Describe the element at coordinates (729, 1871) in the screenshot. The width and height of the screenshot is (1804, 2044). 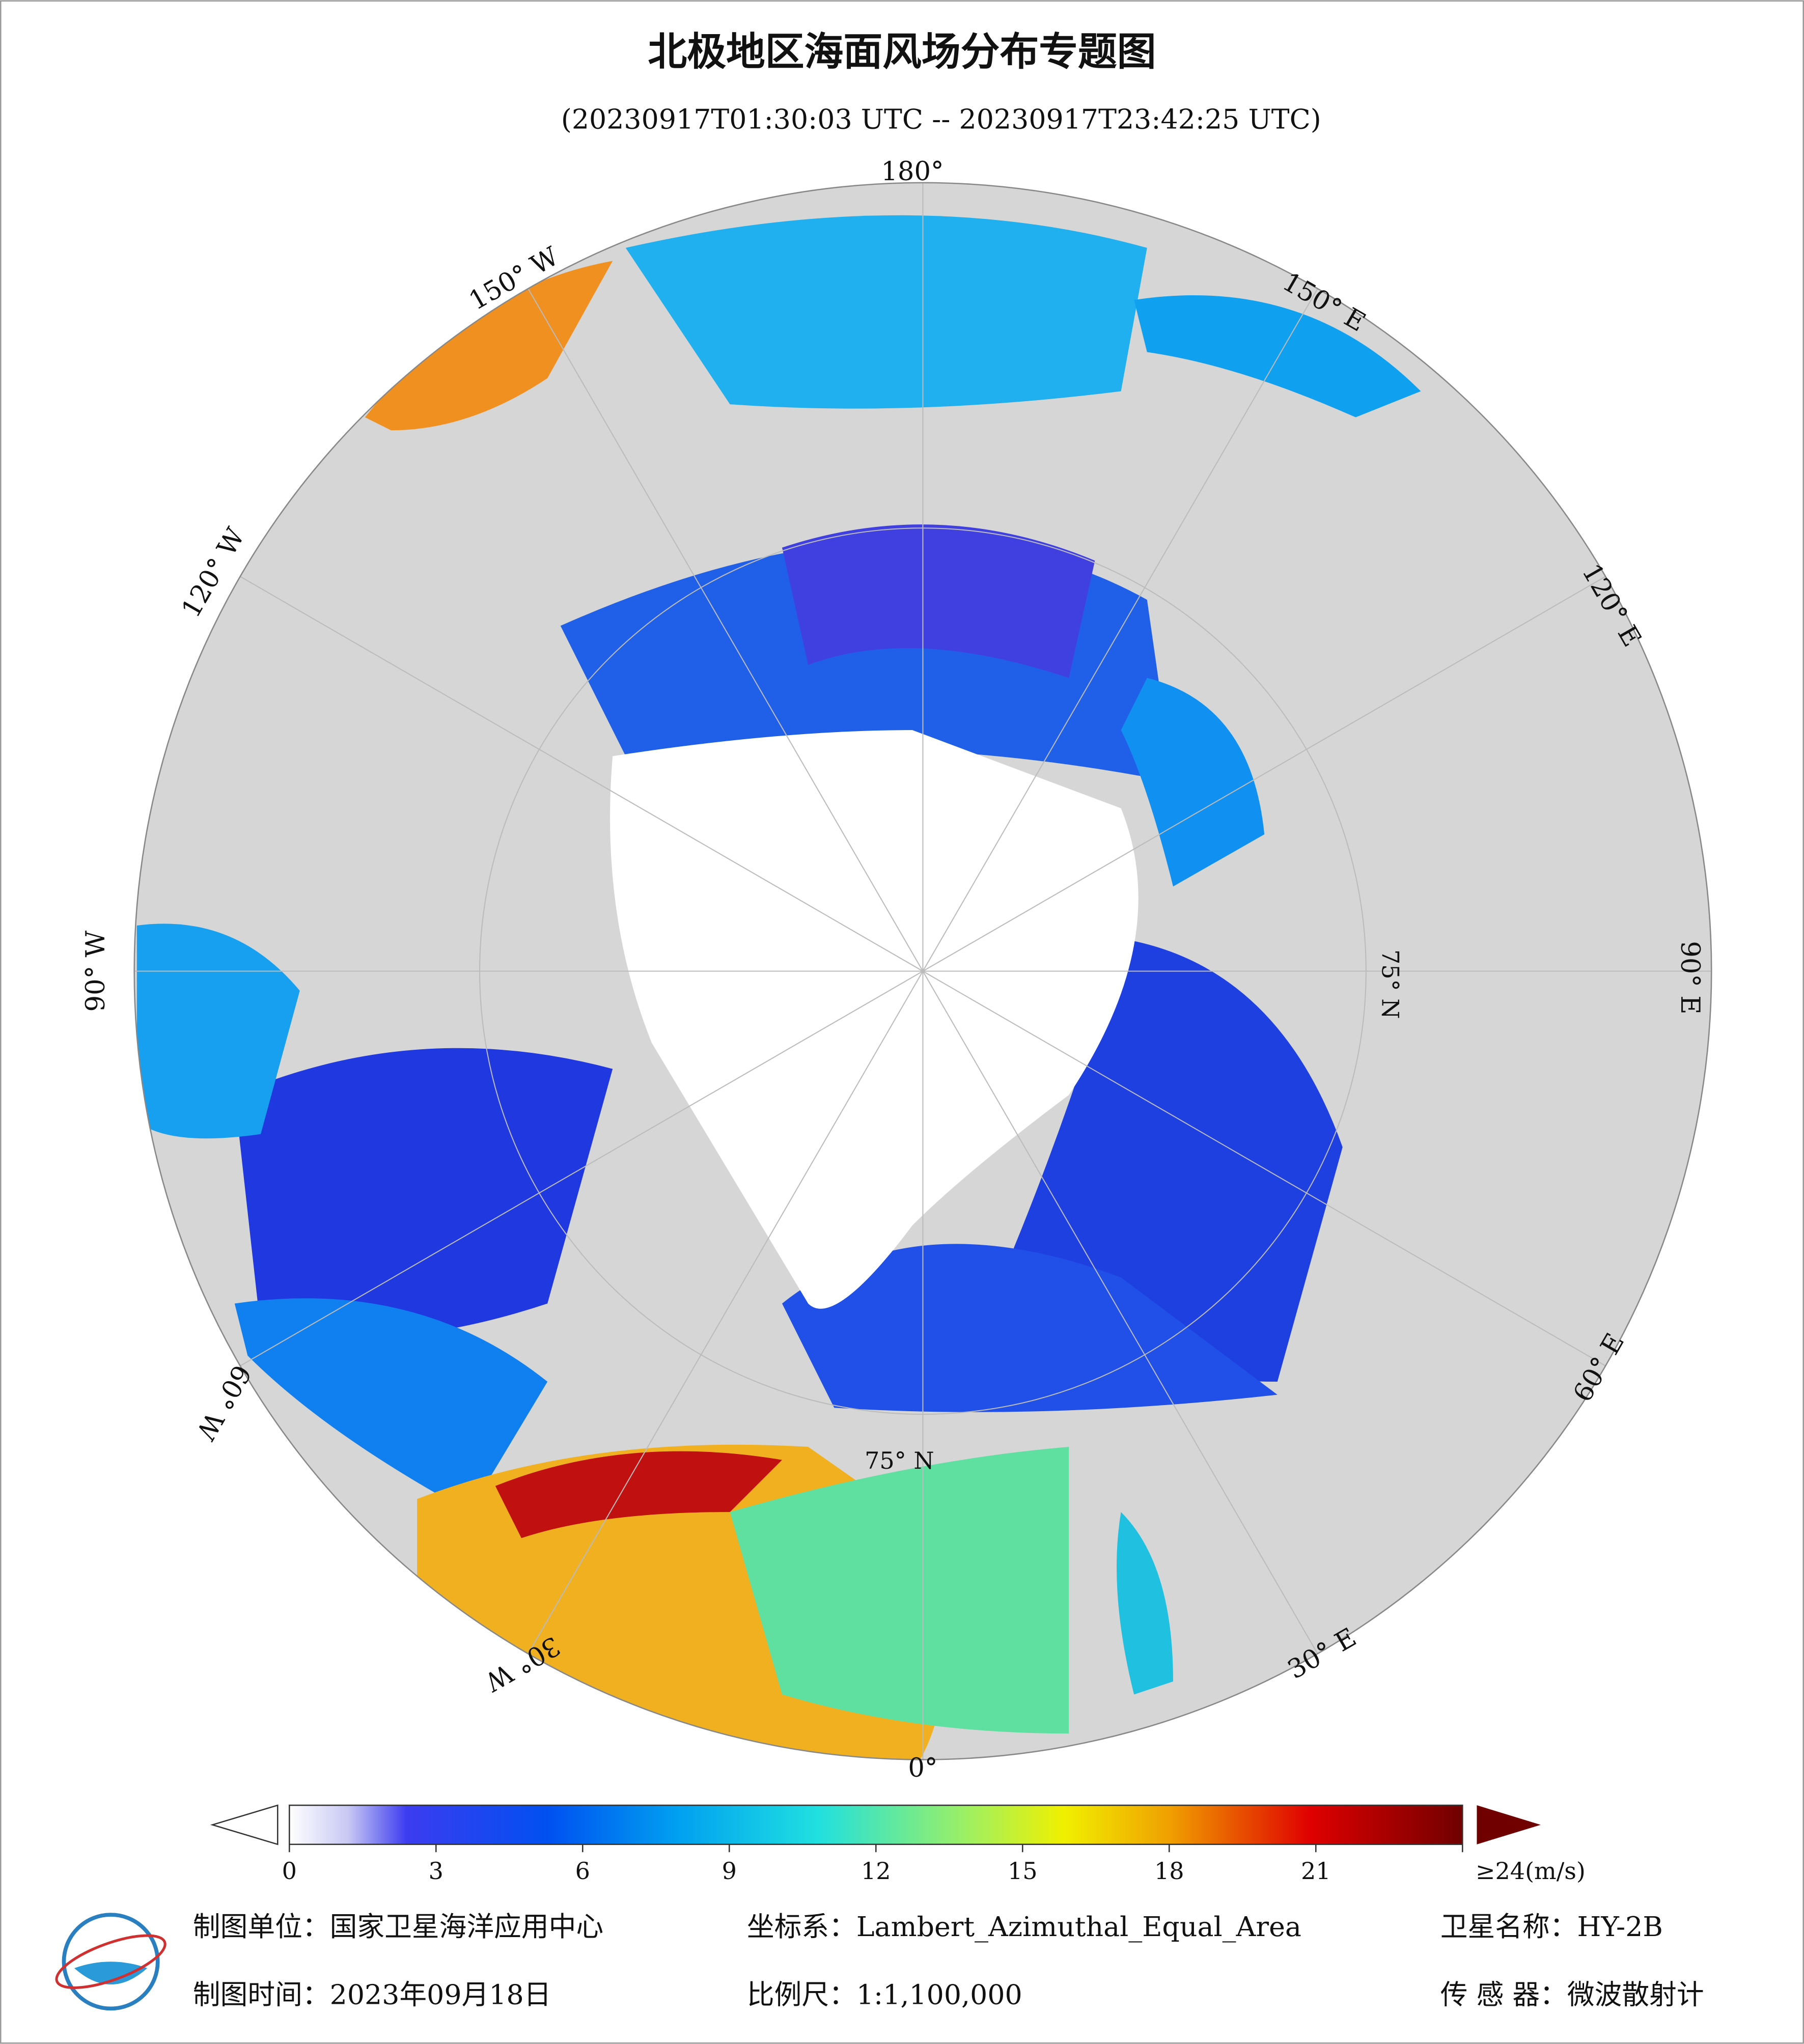
I see `colorbar-tick-label: 9` at that location.